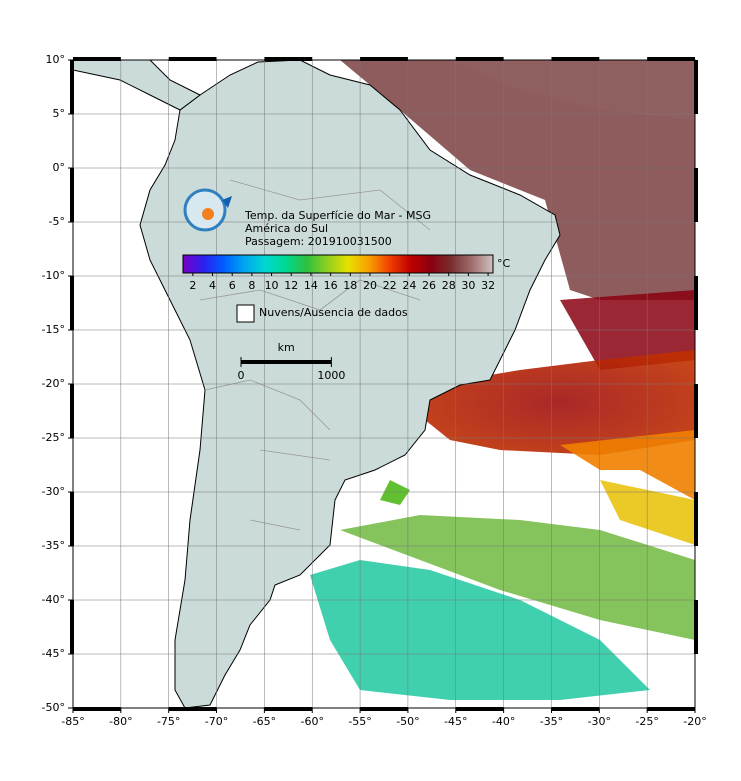 The height and width of the screenshot is (781, 741). Describe the element at coordinates (212, 285) in the screenshot. I see `colorbar-tick-label: 4` at that location.